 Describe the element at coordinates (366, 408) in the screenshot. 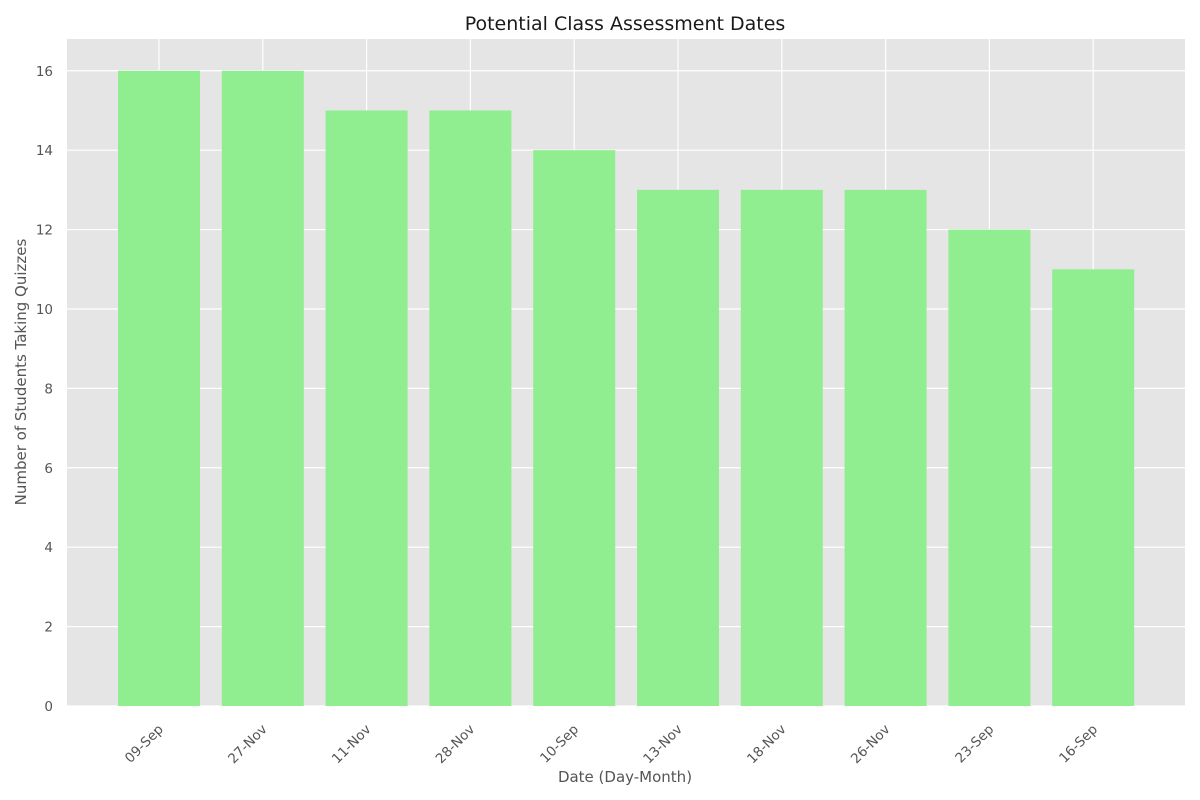

I see `bar-11-nov` at that location.